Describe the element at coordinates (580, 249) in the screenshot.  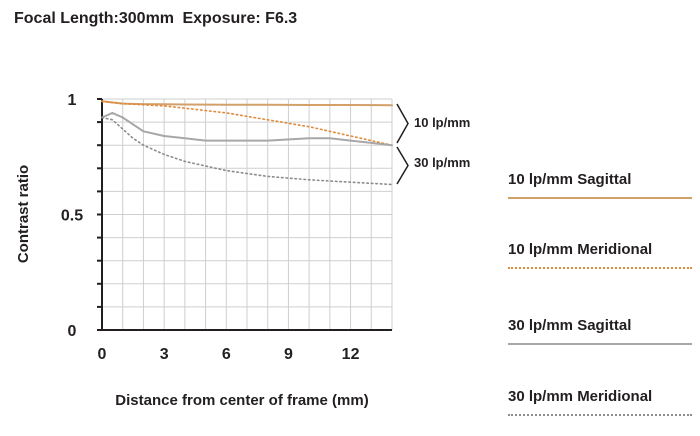
I see `legend-label: 10 lp/mm Meridional` at that location.